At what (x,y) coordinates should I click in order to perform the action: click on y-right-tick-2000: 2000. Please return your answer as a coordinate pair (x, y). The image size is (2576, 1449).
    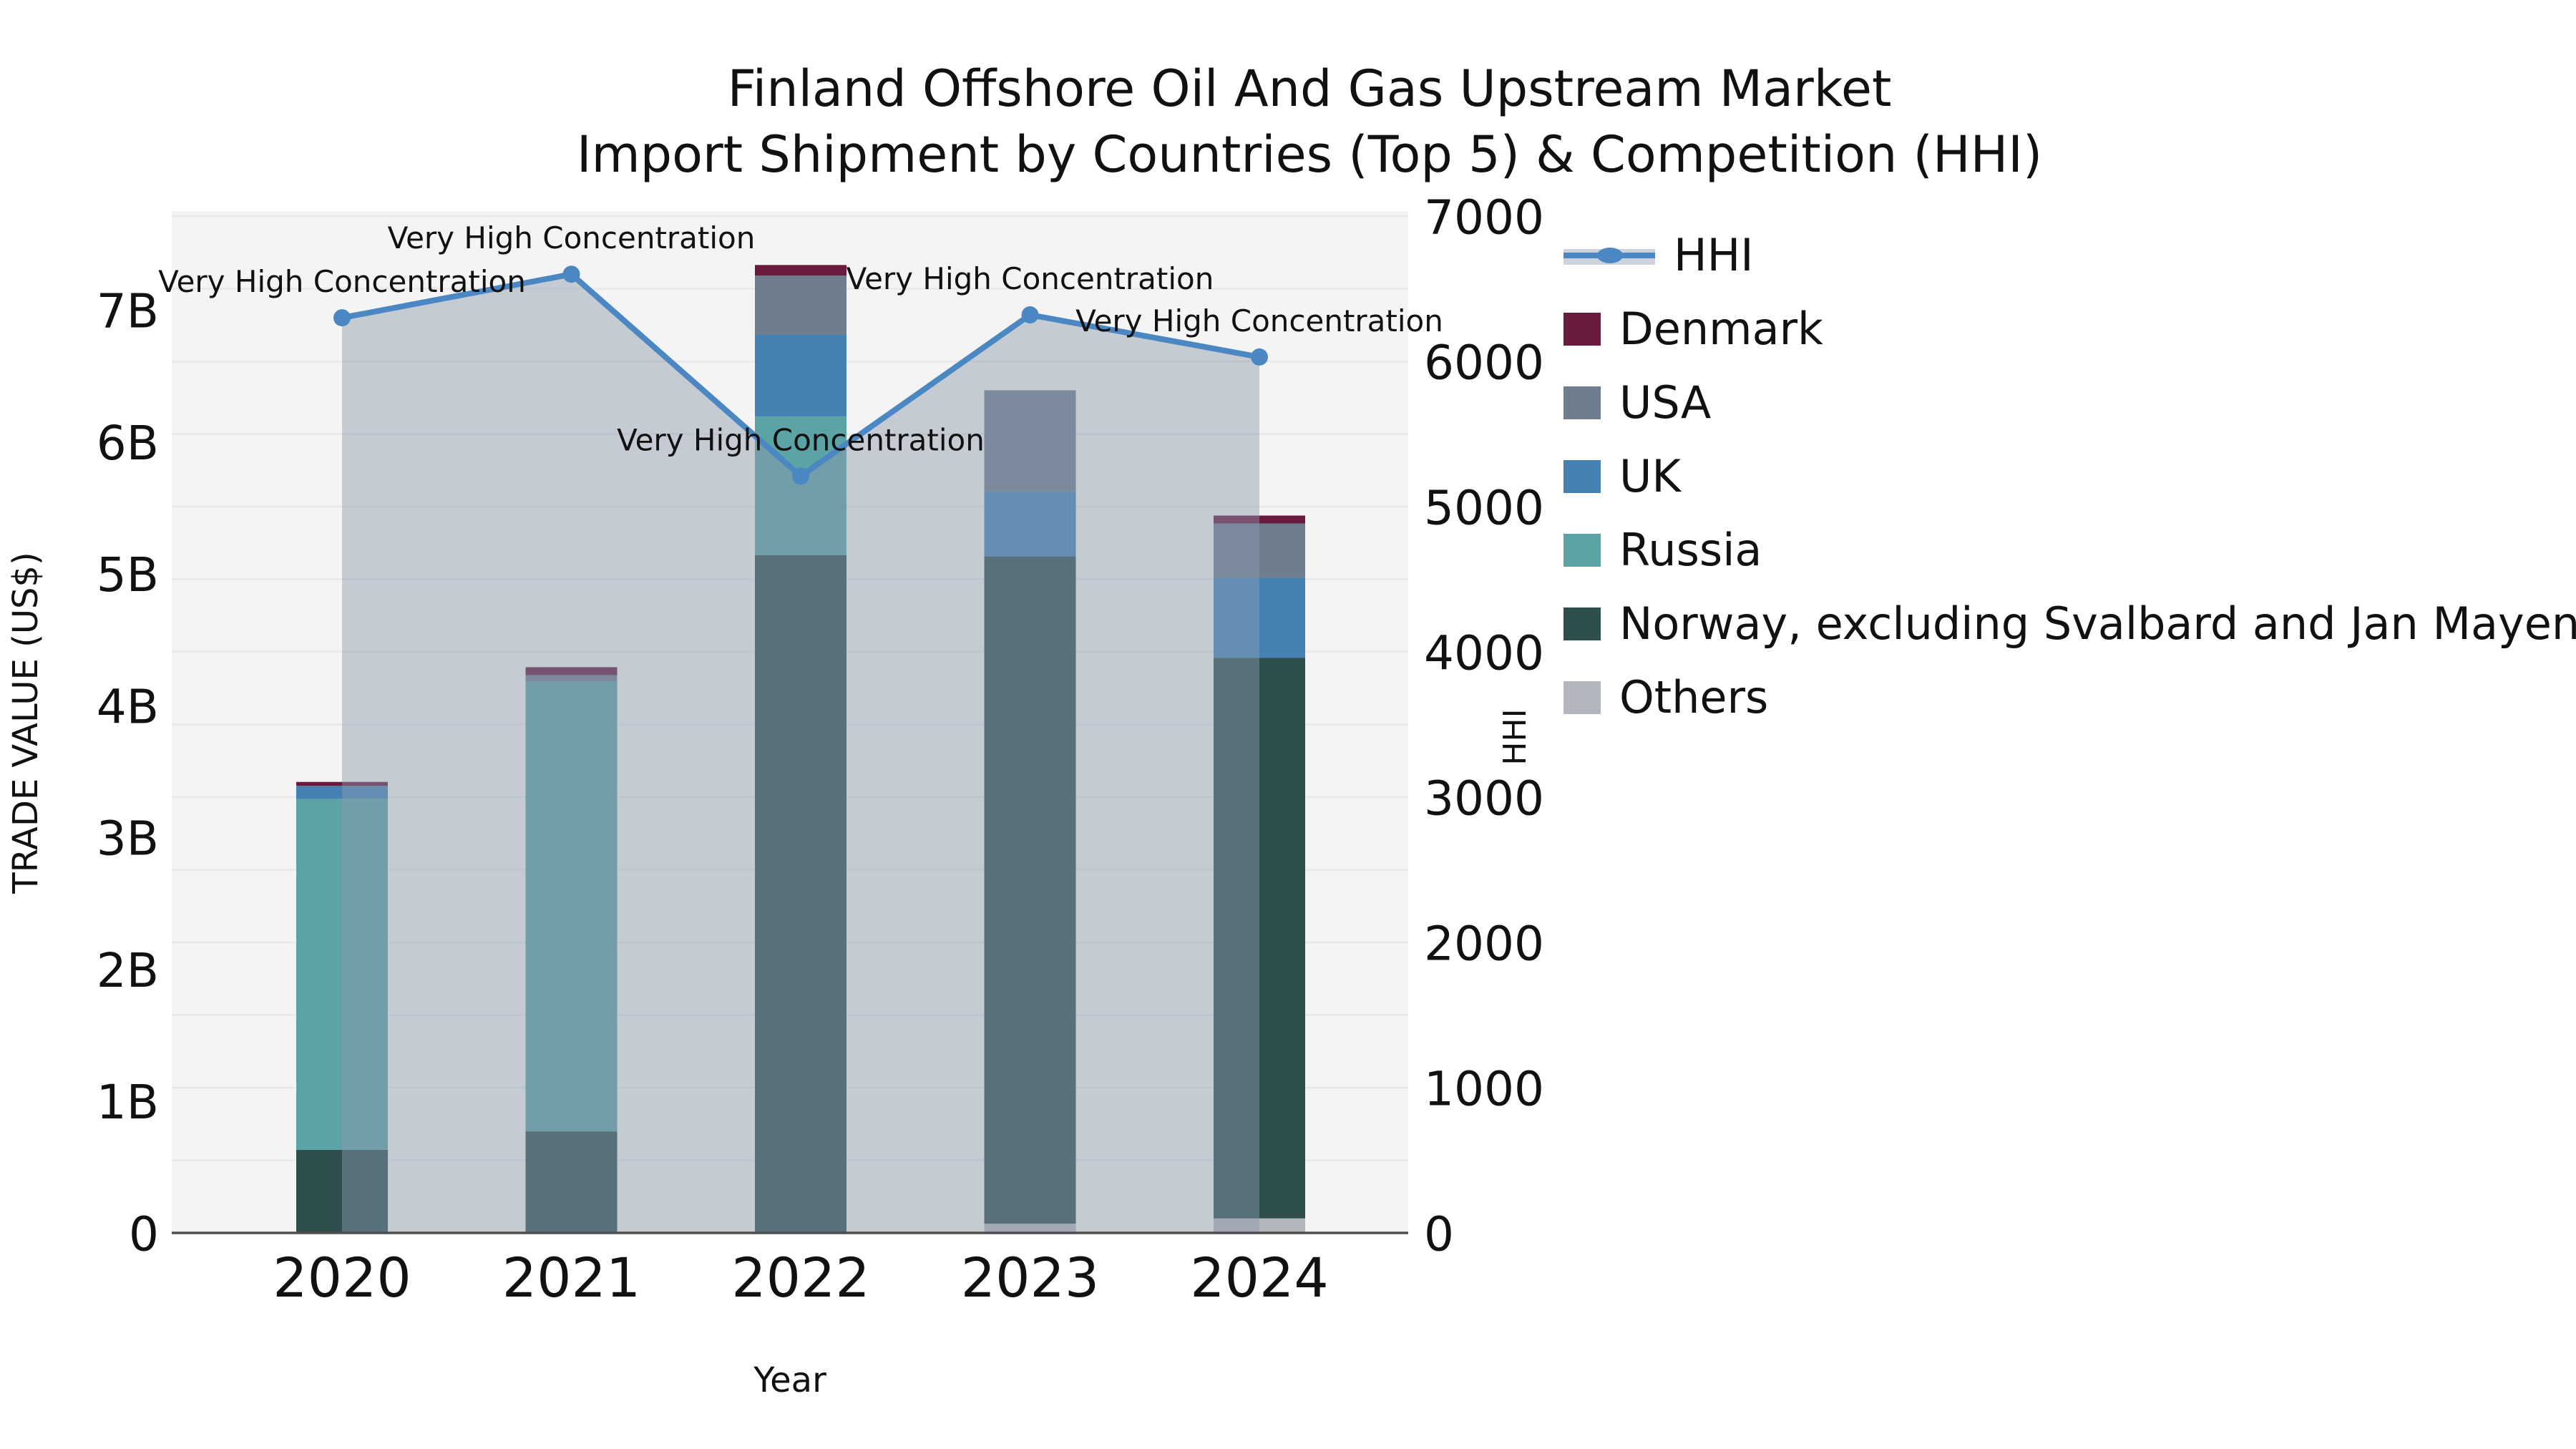
    Looking at the image, I should click on (1484, 944).